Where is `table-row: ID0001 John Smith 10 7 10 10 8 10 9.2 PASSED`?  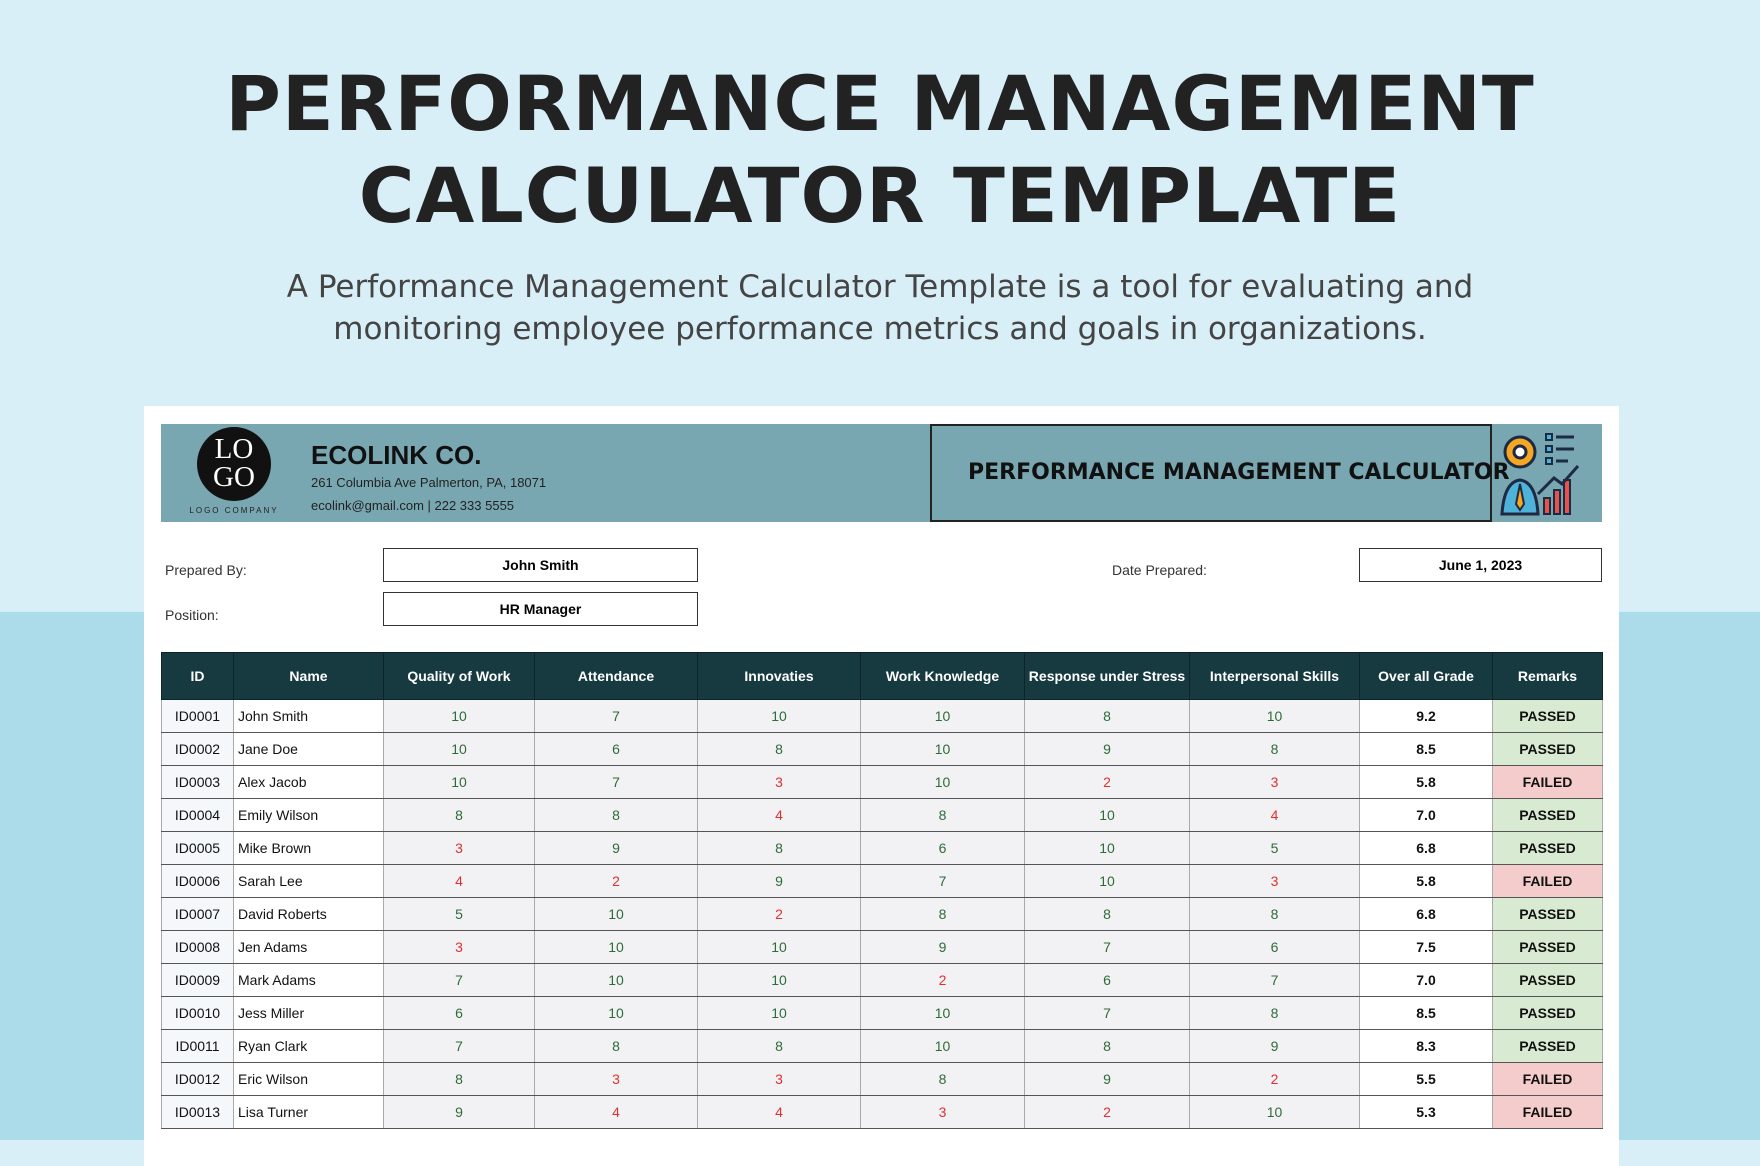 table-row: ID0001 John Smith 10 7 10 10 8 10 9.2 PASSED is located at coordinates (882, 716).